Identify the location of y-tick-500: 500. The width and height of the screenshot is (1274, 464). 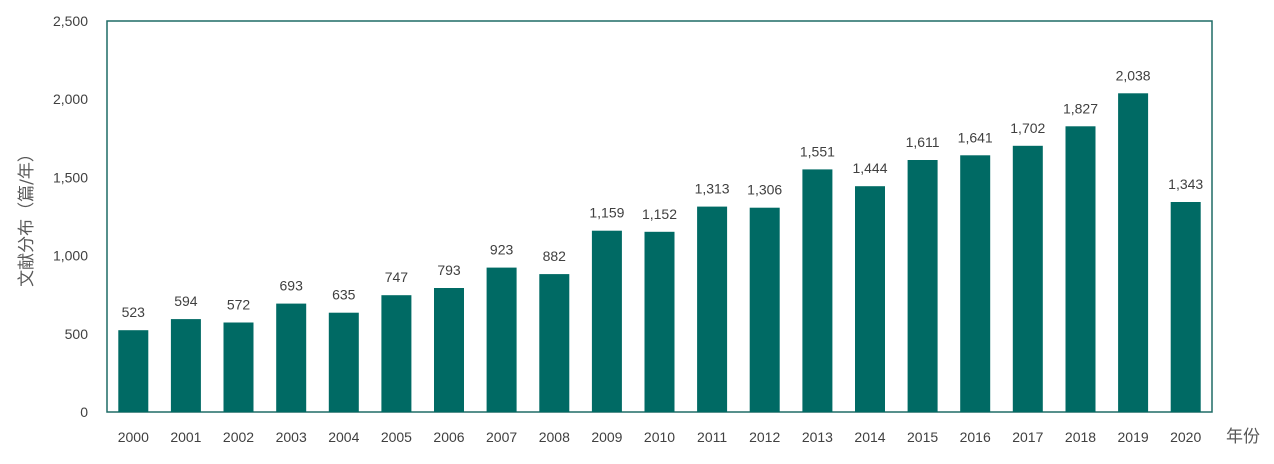
(77, 334).